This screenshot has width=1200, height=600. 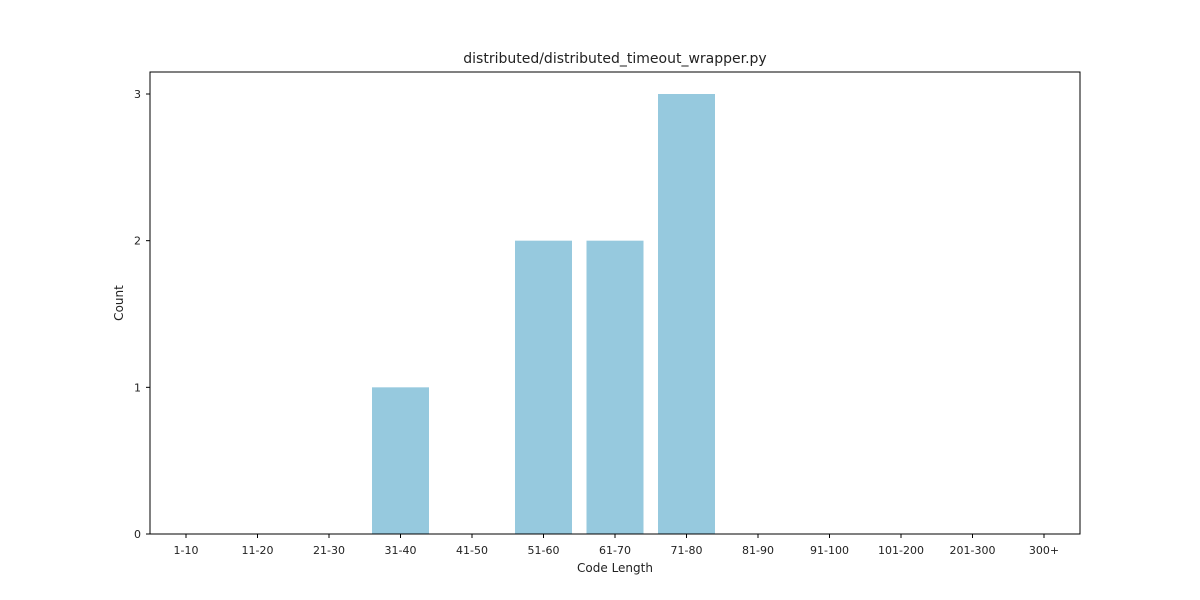 I want to click on x-tick-label: 31-40, so click(x=401, y=550).